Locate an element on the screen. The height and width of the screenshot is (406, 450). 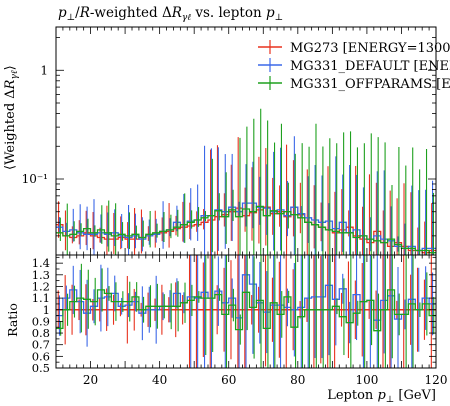
ratio-tick-label: 1.1 is located at coordinates (41, 298).